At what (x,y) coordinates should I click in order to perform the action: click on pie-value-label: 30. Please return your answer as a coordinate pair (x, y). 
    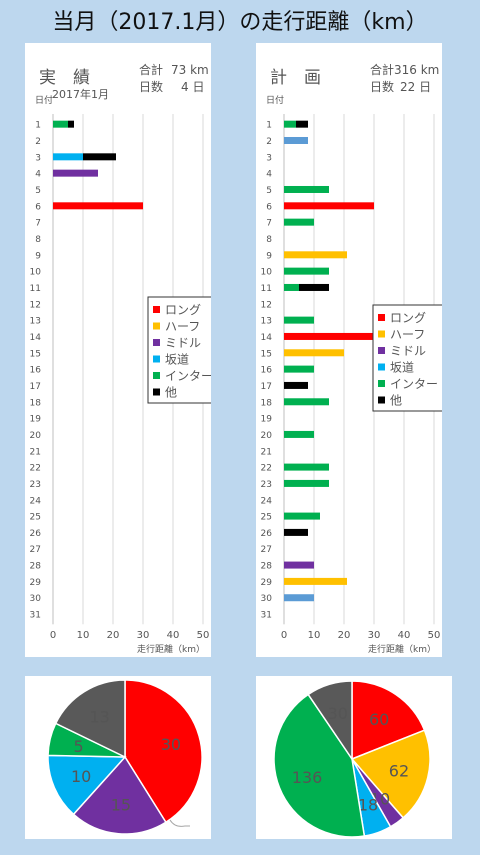
    Looking at the image, I should click on (171, 744).